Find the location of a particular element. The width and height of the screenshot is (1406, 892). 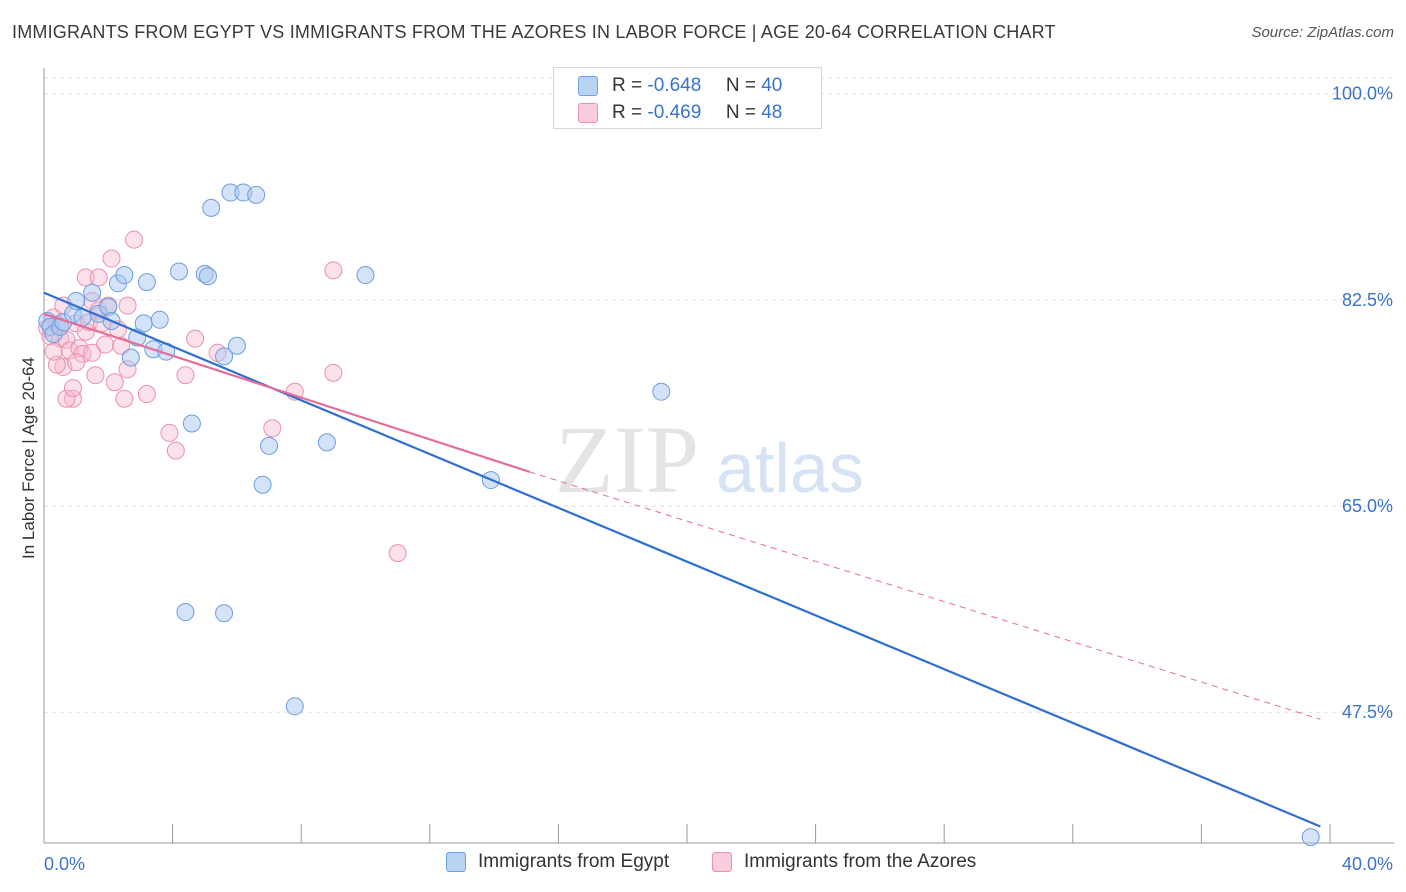

y-tick-label: 65.0% is located at coordinates (1367, 506).